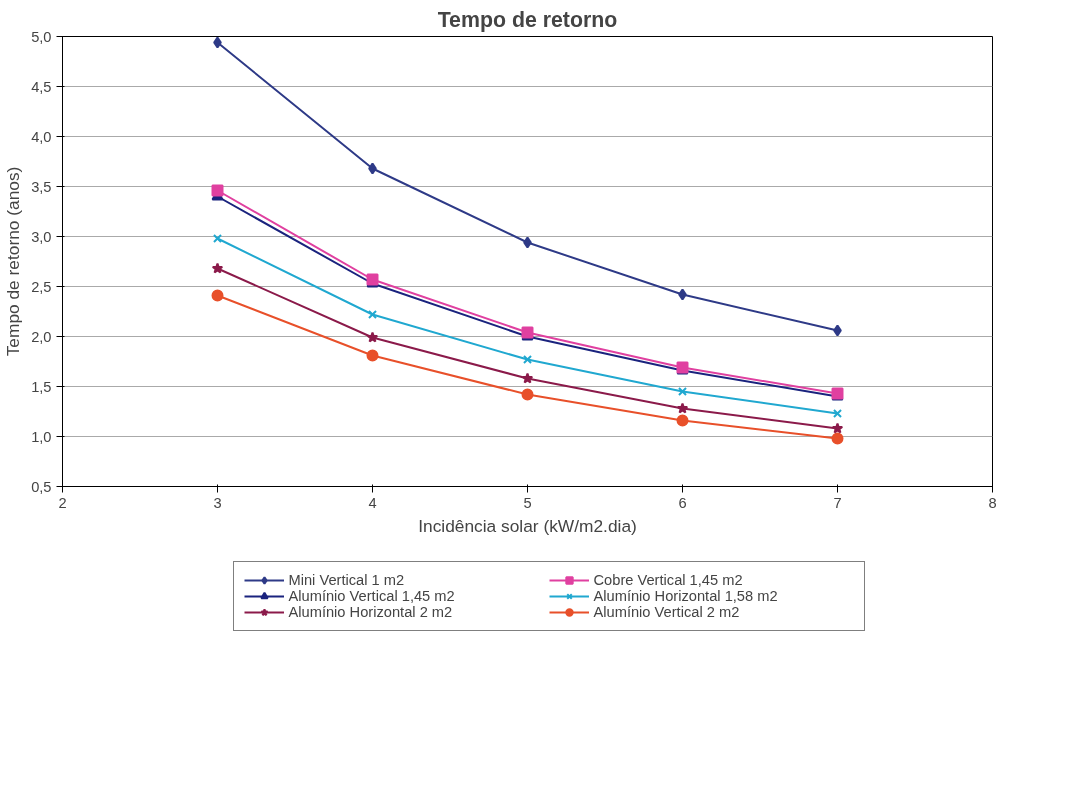  What do you see at coordinates (13, 261) in the screenshot?
I see `y-axis-title: Tempo de retorno (anos)` at bounding box center [13, 261].